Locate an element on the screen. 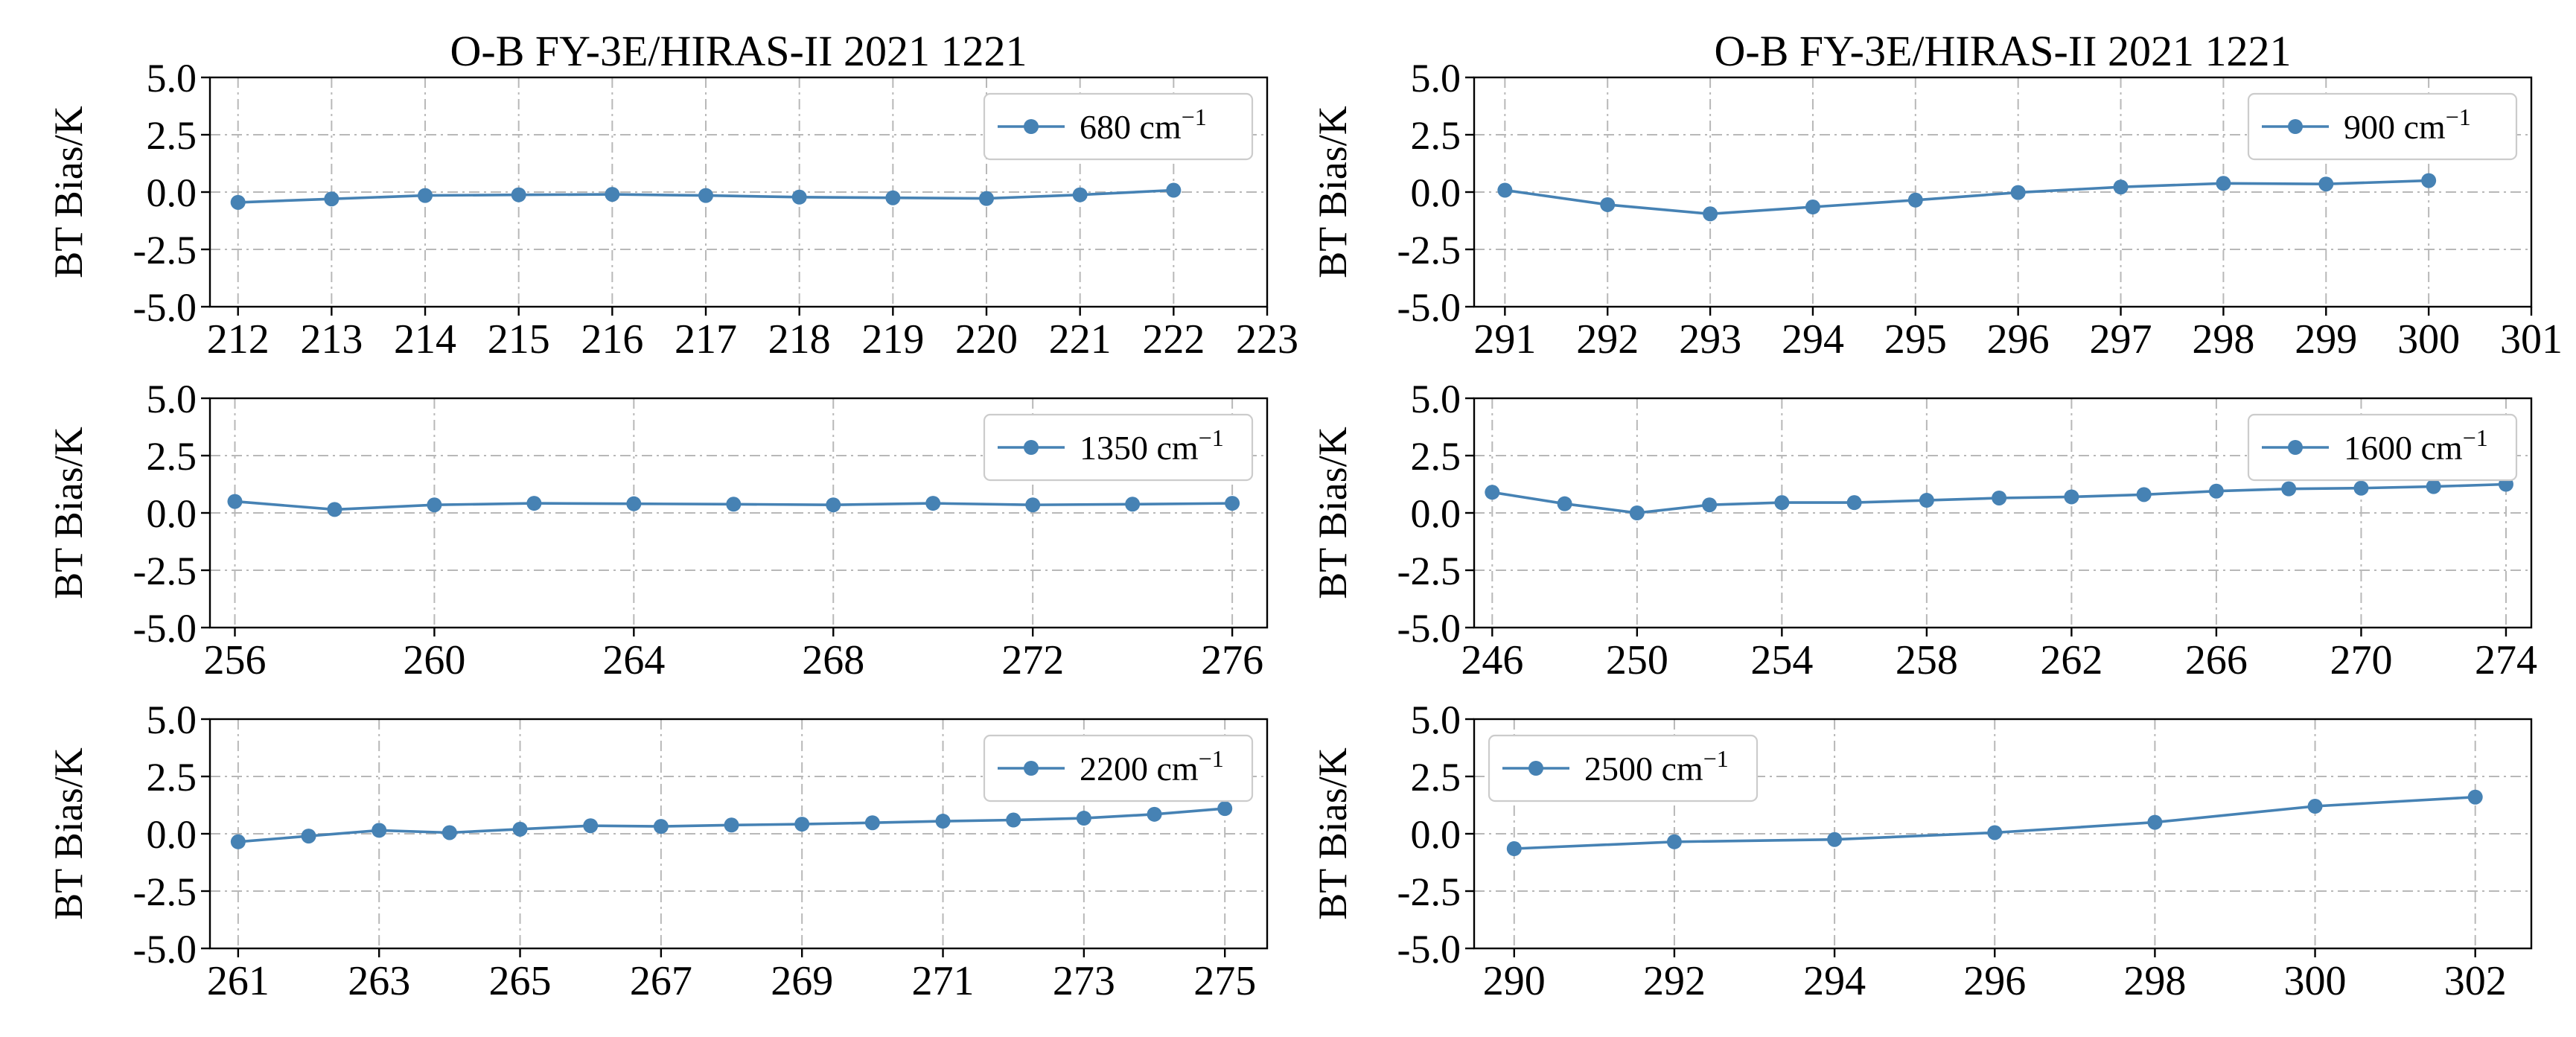 This screenshot has height=1037, width=2576. x-tick-label: 220 is located at coordinates (986, 339).